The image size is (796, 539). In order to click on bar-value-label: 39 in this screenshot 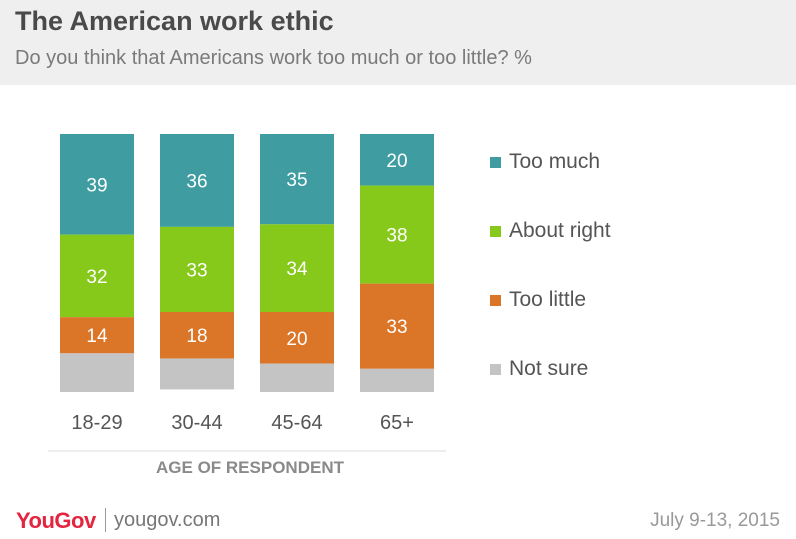, I will do `click(96, 185)`.